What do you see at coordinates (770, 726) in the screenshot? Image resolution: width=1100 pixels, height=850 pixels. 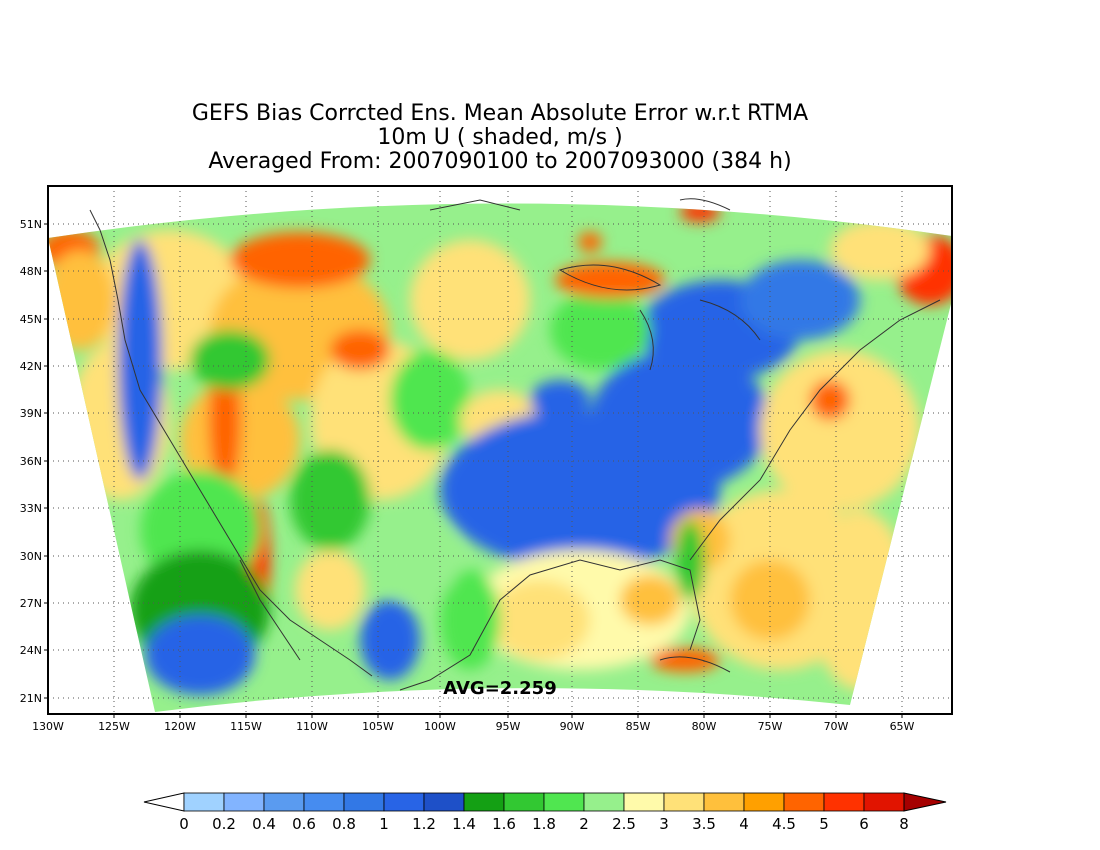 I see `lon-label: 75W` at bounding box center [770, 726].